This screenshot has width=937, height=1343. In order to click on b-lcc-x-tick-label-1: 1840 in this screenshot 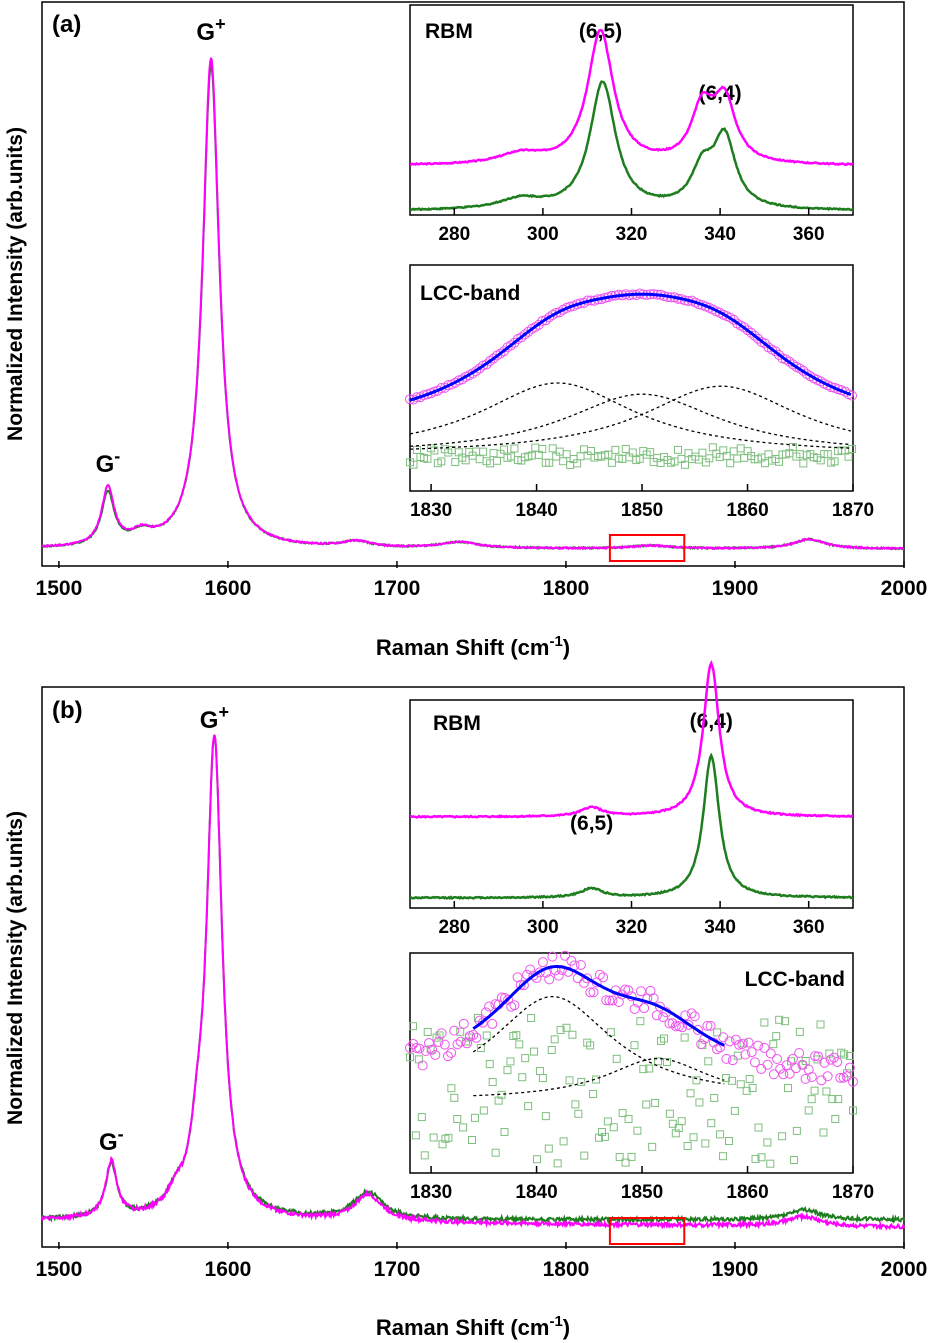, I will do `click(536, 1192)`.